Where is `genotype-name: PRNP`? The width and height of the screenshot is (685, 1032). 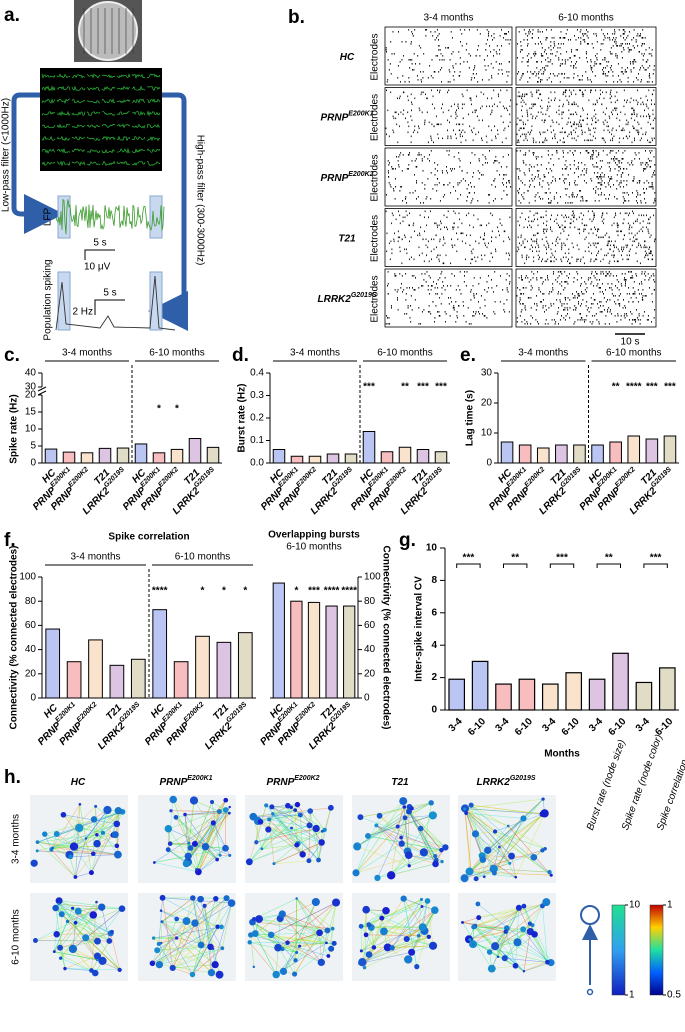 genotype-name: PRNP is located at coordinates (280, 782).